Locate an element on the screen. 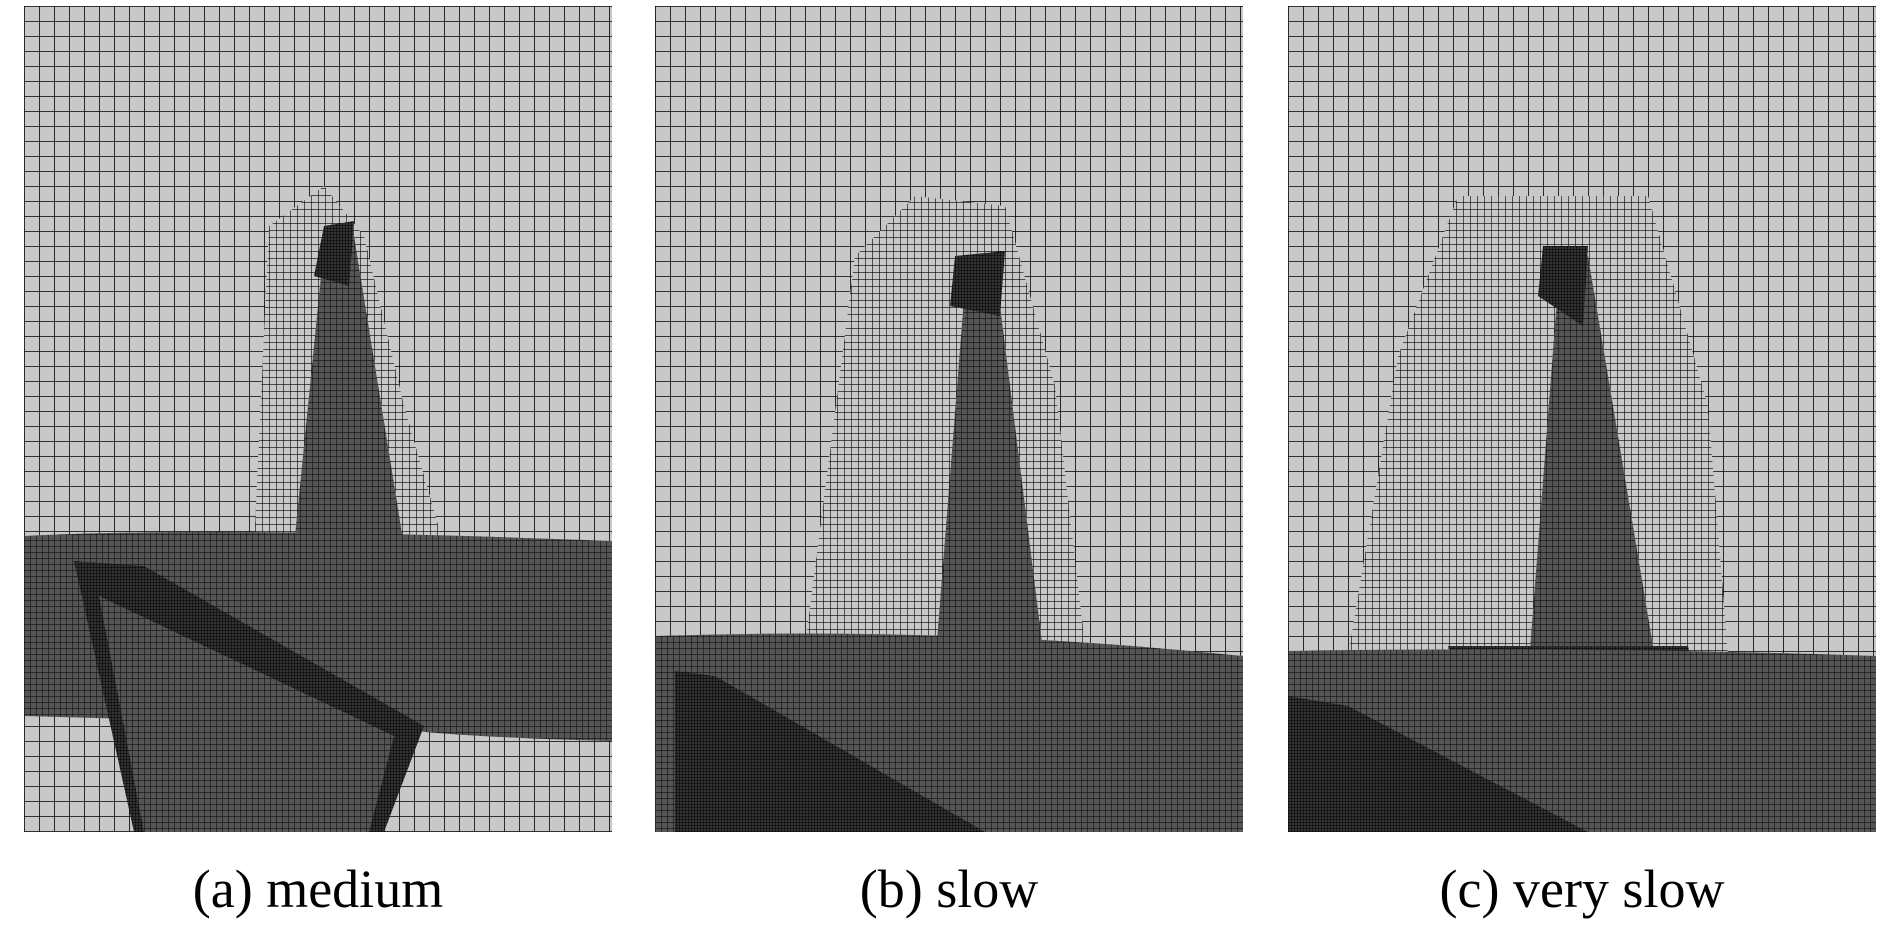  caption-c: (c) very slow is located at coordinates (1582, 889).